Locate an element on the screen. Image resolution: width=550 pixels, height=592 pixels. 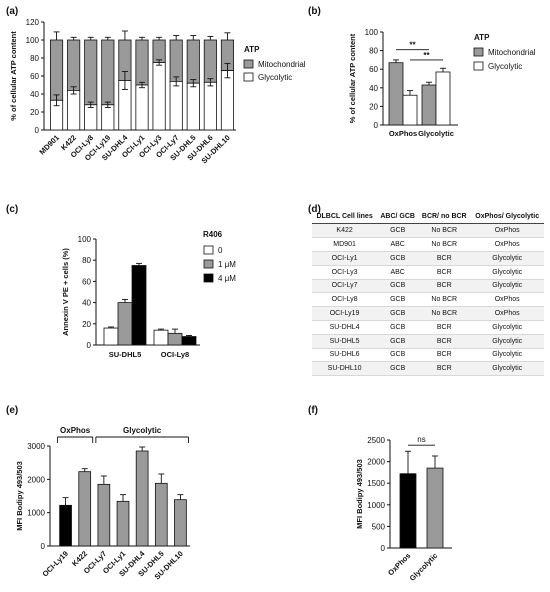
table-header-cell: DLBCL Cell lines is located at coordinates (345, 218).